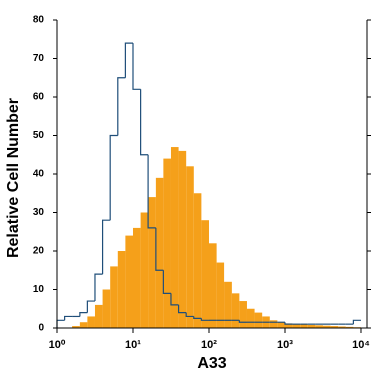 The image size is (375, 380). Describe the element at coordinates (41, 328) in the screenshot. I see `y-tick-label: 0` at that location.